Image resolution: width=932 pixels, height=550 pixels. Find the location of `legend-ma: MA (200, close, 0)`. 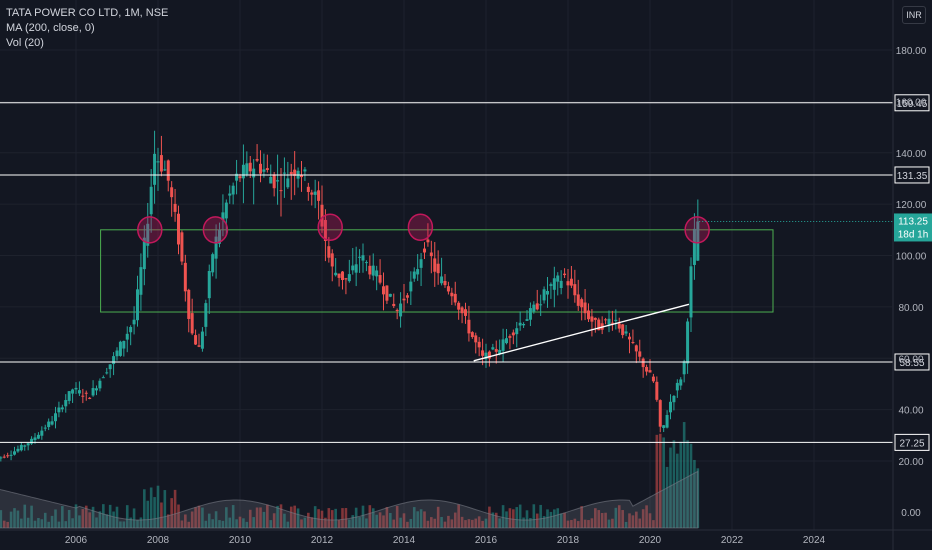

legend-ma: MA (200, close, 0) is located at coordinates (50, 28).